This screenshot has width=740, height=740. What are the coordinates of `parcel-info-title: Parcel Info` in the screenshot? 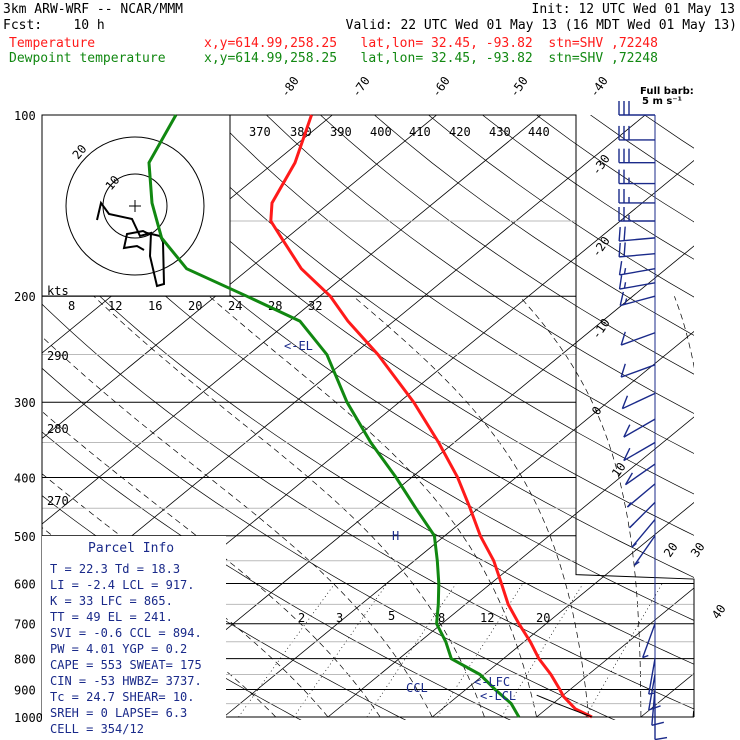 It's located at (131, 548).